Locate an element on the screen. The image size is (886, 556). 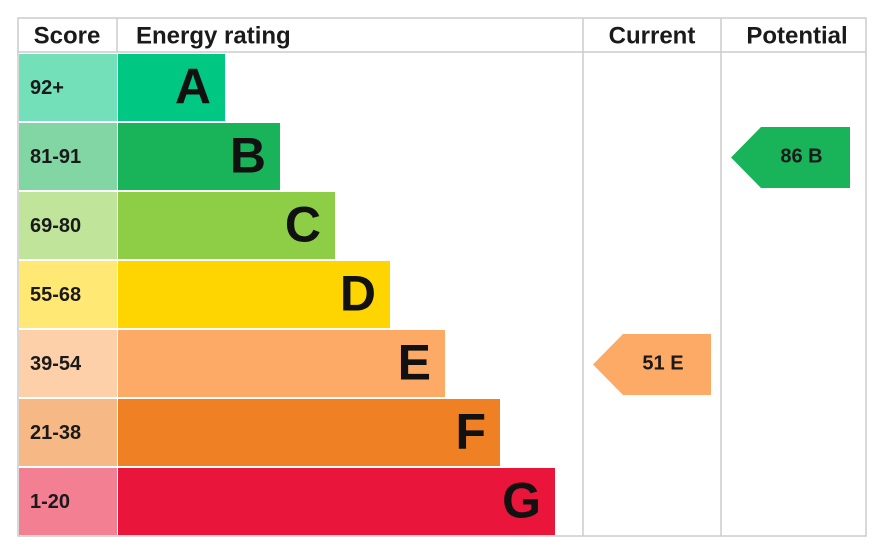
header-potential: Potential is located at coordinates (796, 35).